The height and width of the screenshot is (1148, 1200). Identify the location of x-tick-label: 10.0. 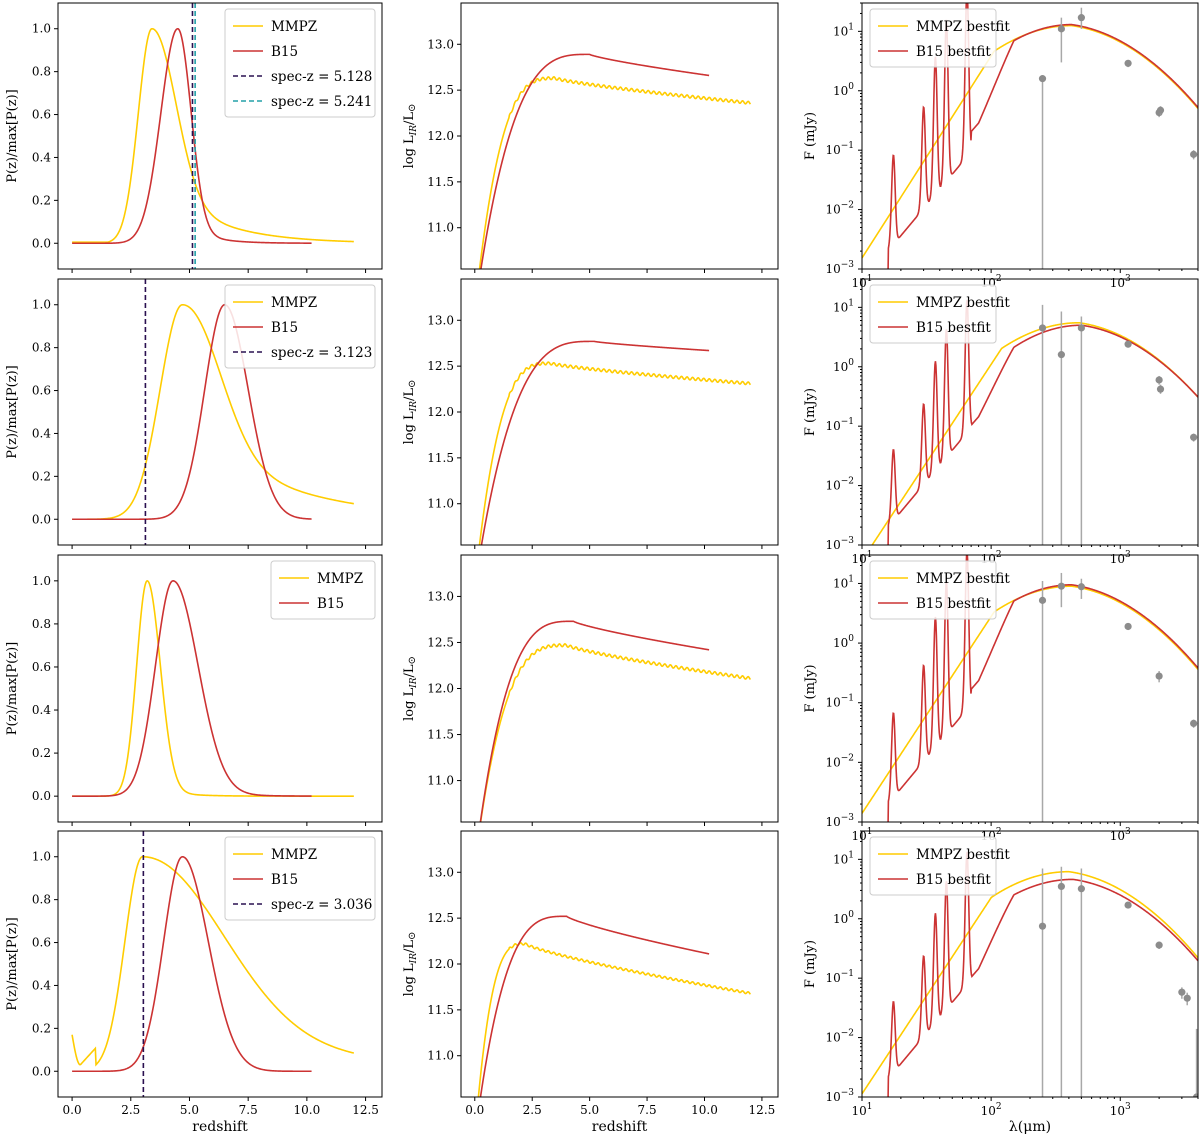
(307, 1110).